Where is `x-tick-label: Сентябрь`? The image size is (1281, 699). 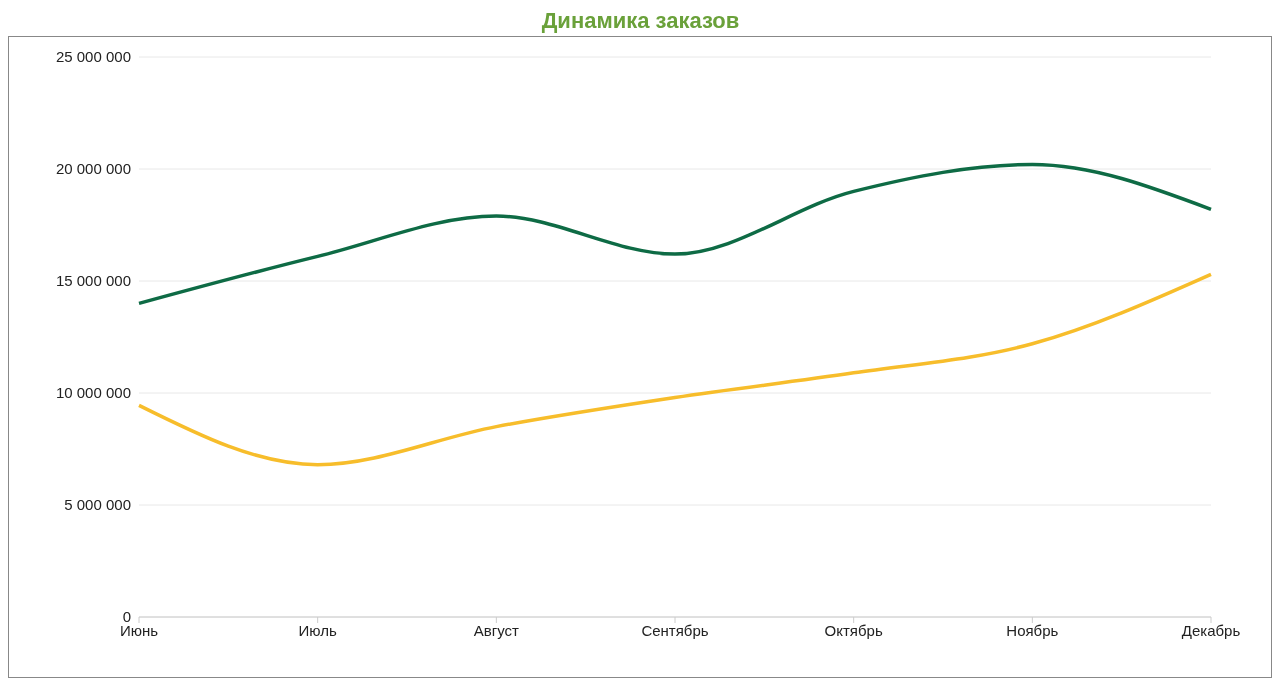
x-tick-label: Сентябрь is located at coordinates (675, 630).